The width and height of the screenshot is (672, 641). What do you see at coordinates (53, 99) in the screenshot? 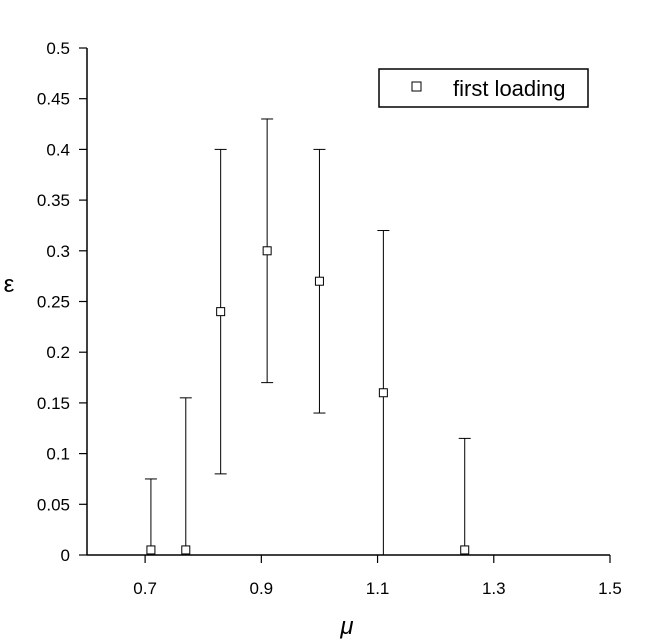
I see `y-tick-label: 0.45` at bounding box center [53, 99].